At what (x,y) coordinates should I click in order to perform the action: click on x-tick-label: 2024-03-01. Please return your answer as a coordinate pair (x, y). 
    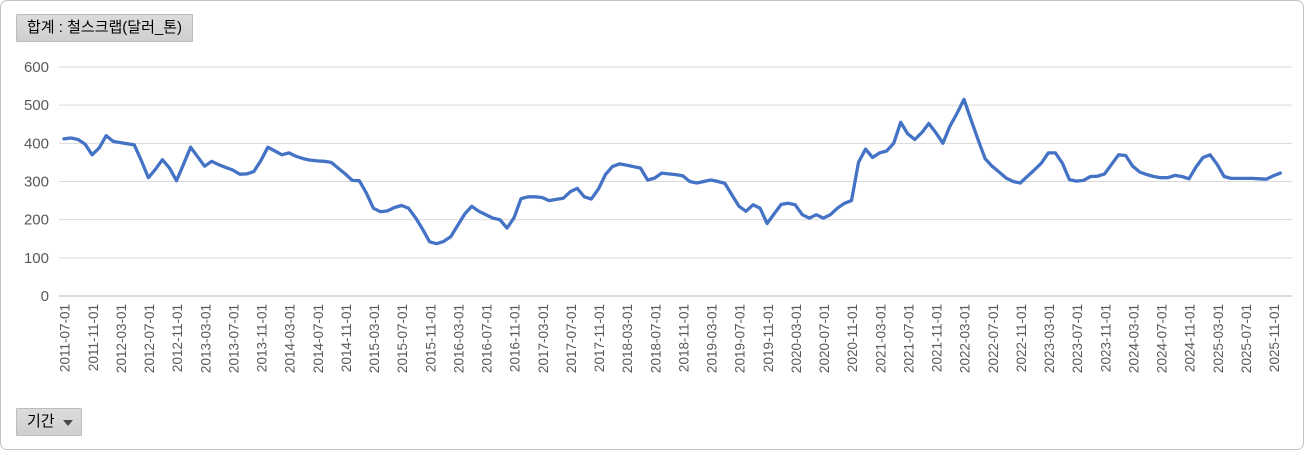
    Looking at the image, I should click on (1133, 338).